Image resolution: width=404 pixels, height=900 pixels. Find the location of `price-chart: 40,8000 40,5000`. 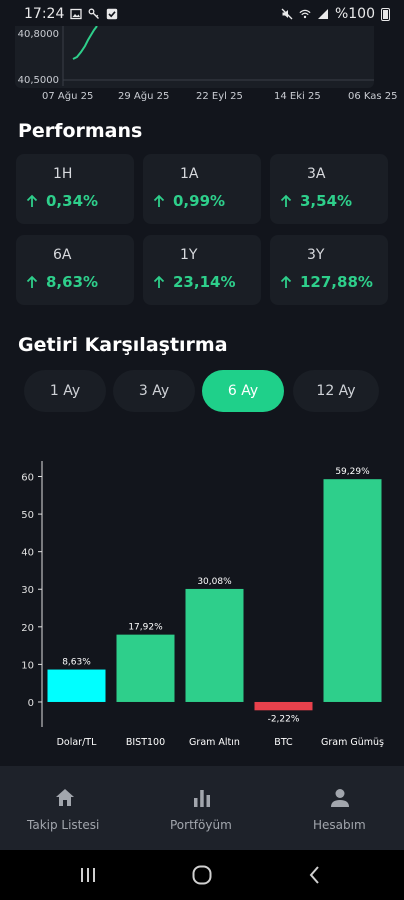

price-chart: 40,8000 40,5000 is located at coordinates (196, 56).